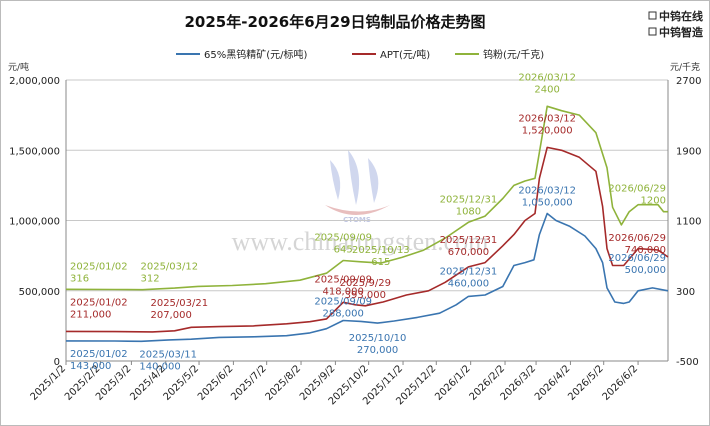 This screenshot has width=710, height=426. I want to click on annotation-value: 1,520,000, so click(547, 130).